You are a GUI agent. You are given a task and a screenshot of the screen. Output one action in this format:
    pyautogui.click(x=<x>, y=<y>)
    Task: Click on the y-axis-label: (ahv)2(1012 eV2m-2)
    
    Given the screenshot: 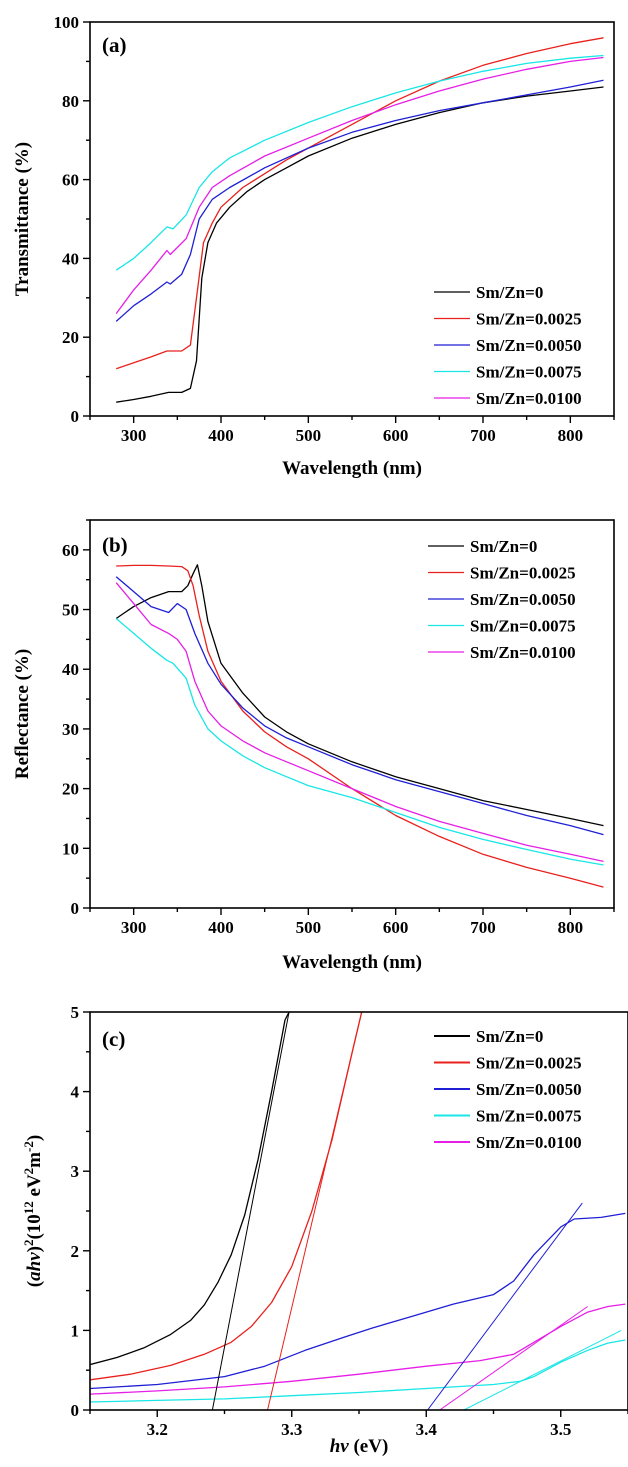 What is the action you would take?
    pyautogui.click(x=33, y=1211)
    